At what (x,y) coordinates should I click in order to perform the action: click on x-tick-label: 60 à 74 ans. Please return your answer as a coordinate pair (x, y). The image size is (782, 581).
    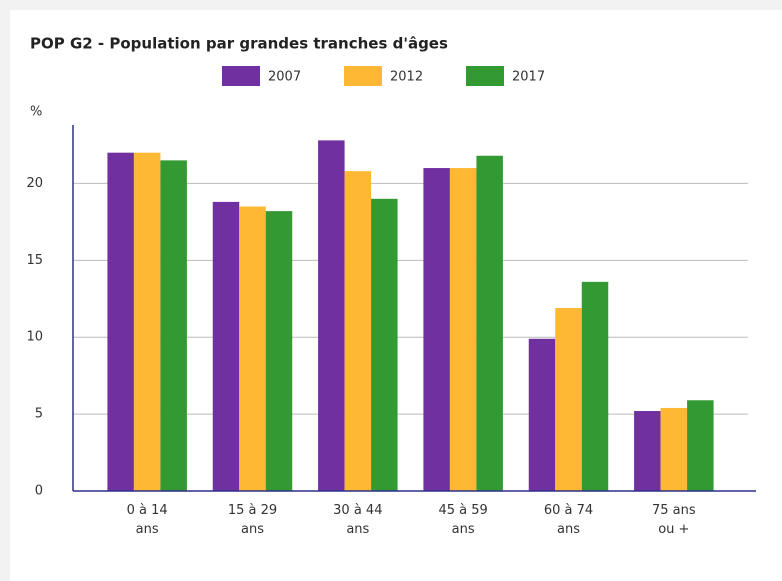
    Looking at the image, I should click on (568, 520).